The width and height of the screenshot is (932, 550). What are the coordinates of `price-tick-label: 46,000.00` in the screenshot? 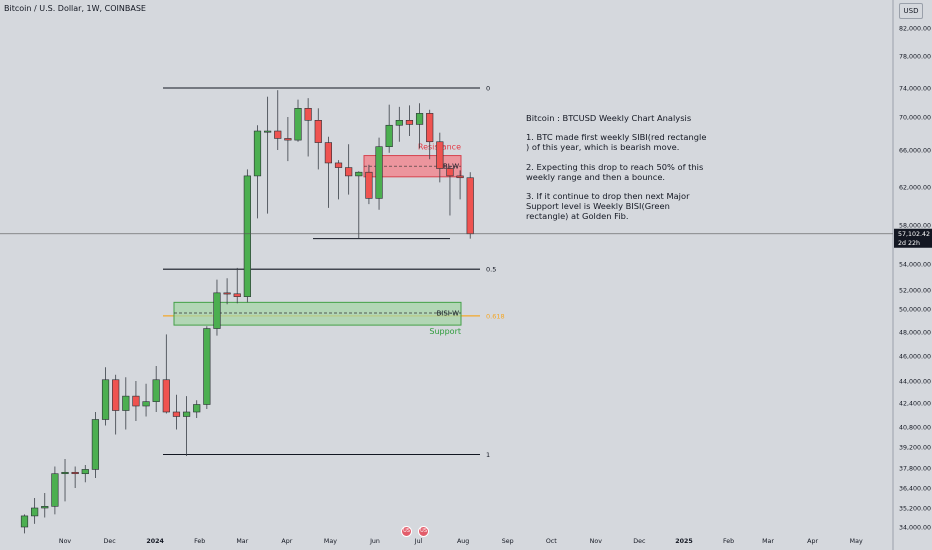 It's located at (915, 357).